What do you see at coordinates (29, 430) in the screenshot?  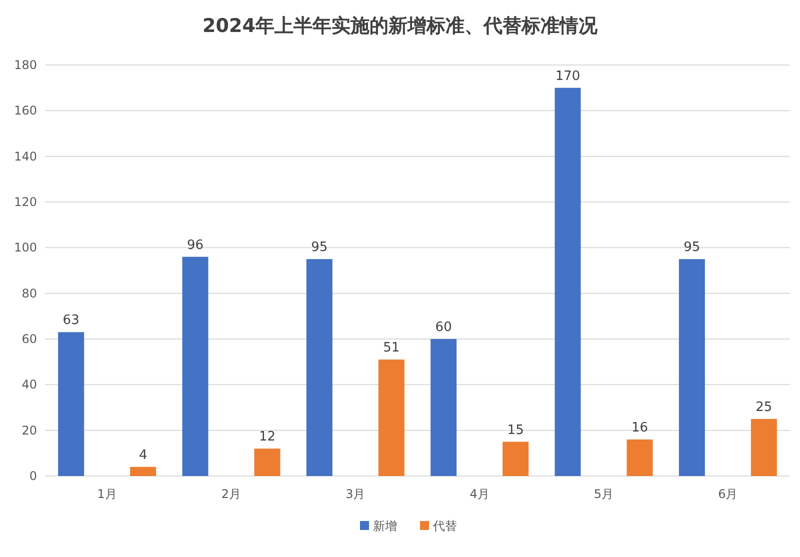 I see `y-tick-label: 20` at bounding box center [29, 430].